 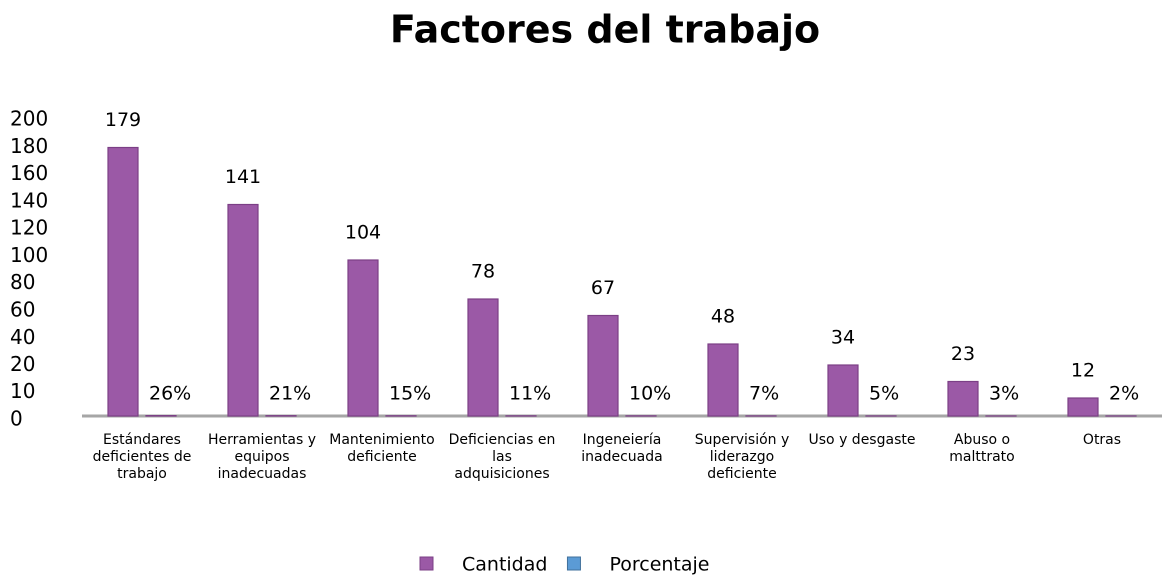 I want to click on data-label: 34, so click(x=843, y=338).